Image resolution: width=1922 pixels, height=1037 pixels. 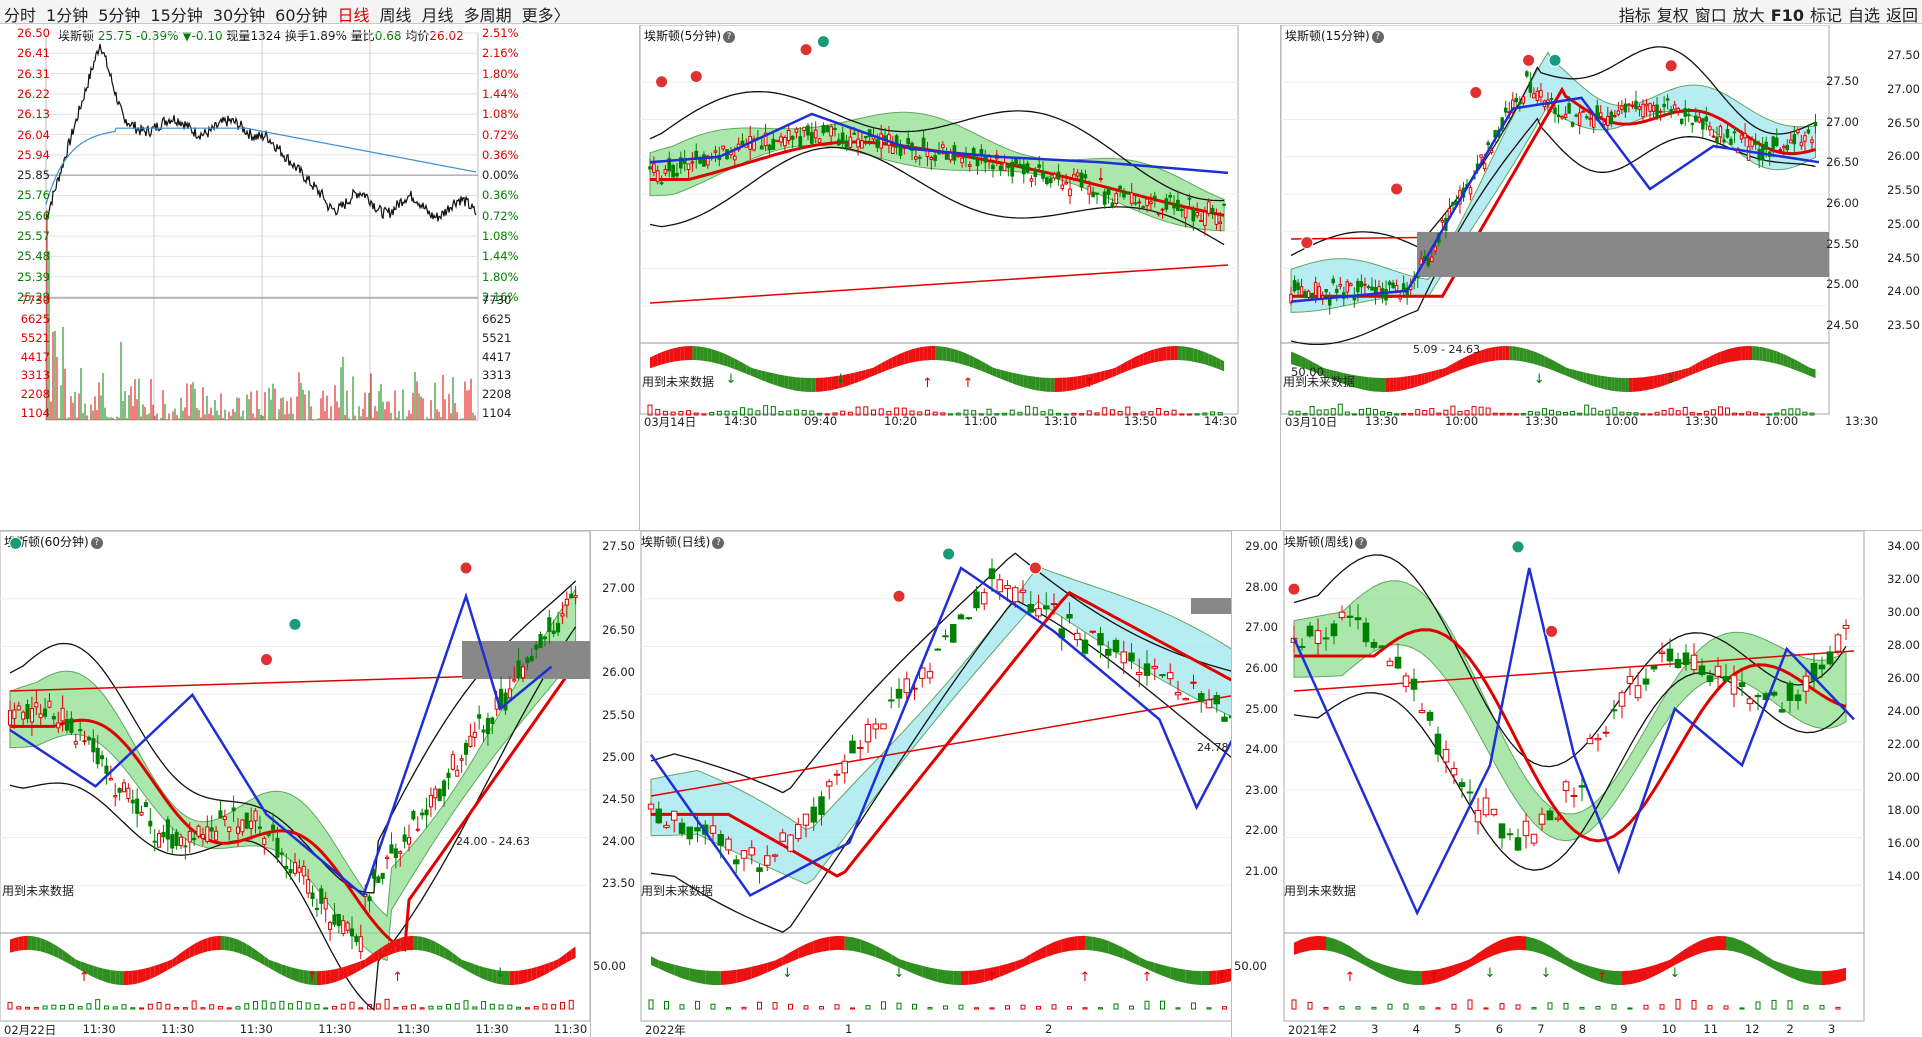 I want to click on kline-chart-5min: ↓ ↓ ↑ ↑ ↑, so click(x=960, y=227).